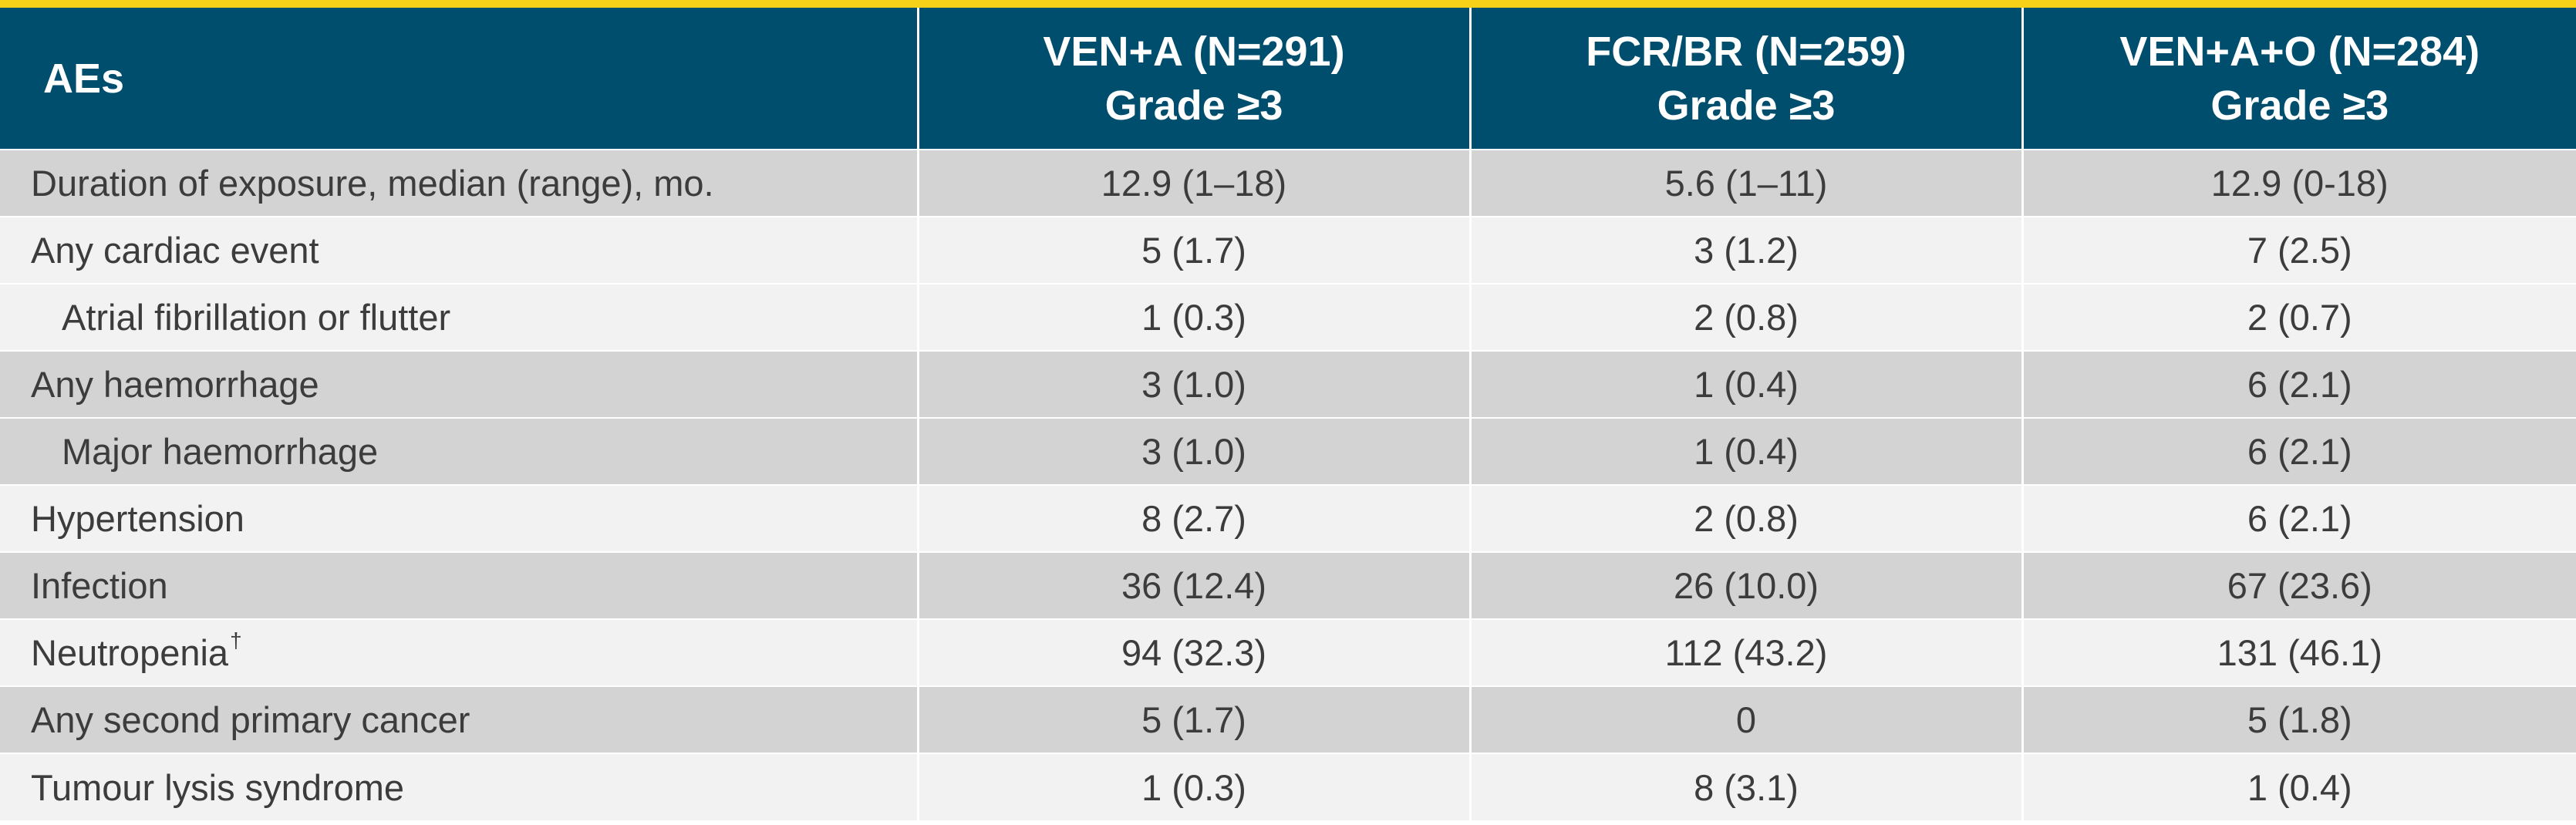  Describe the element at coordinates (459, 786) in the screenshot. I see `row-label: Tumour lysis syndrome` at that location.